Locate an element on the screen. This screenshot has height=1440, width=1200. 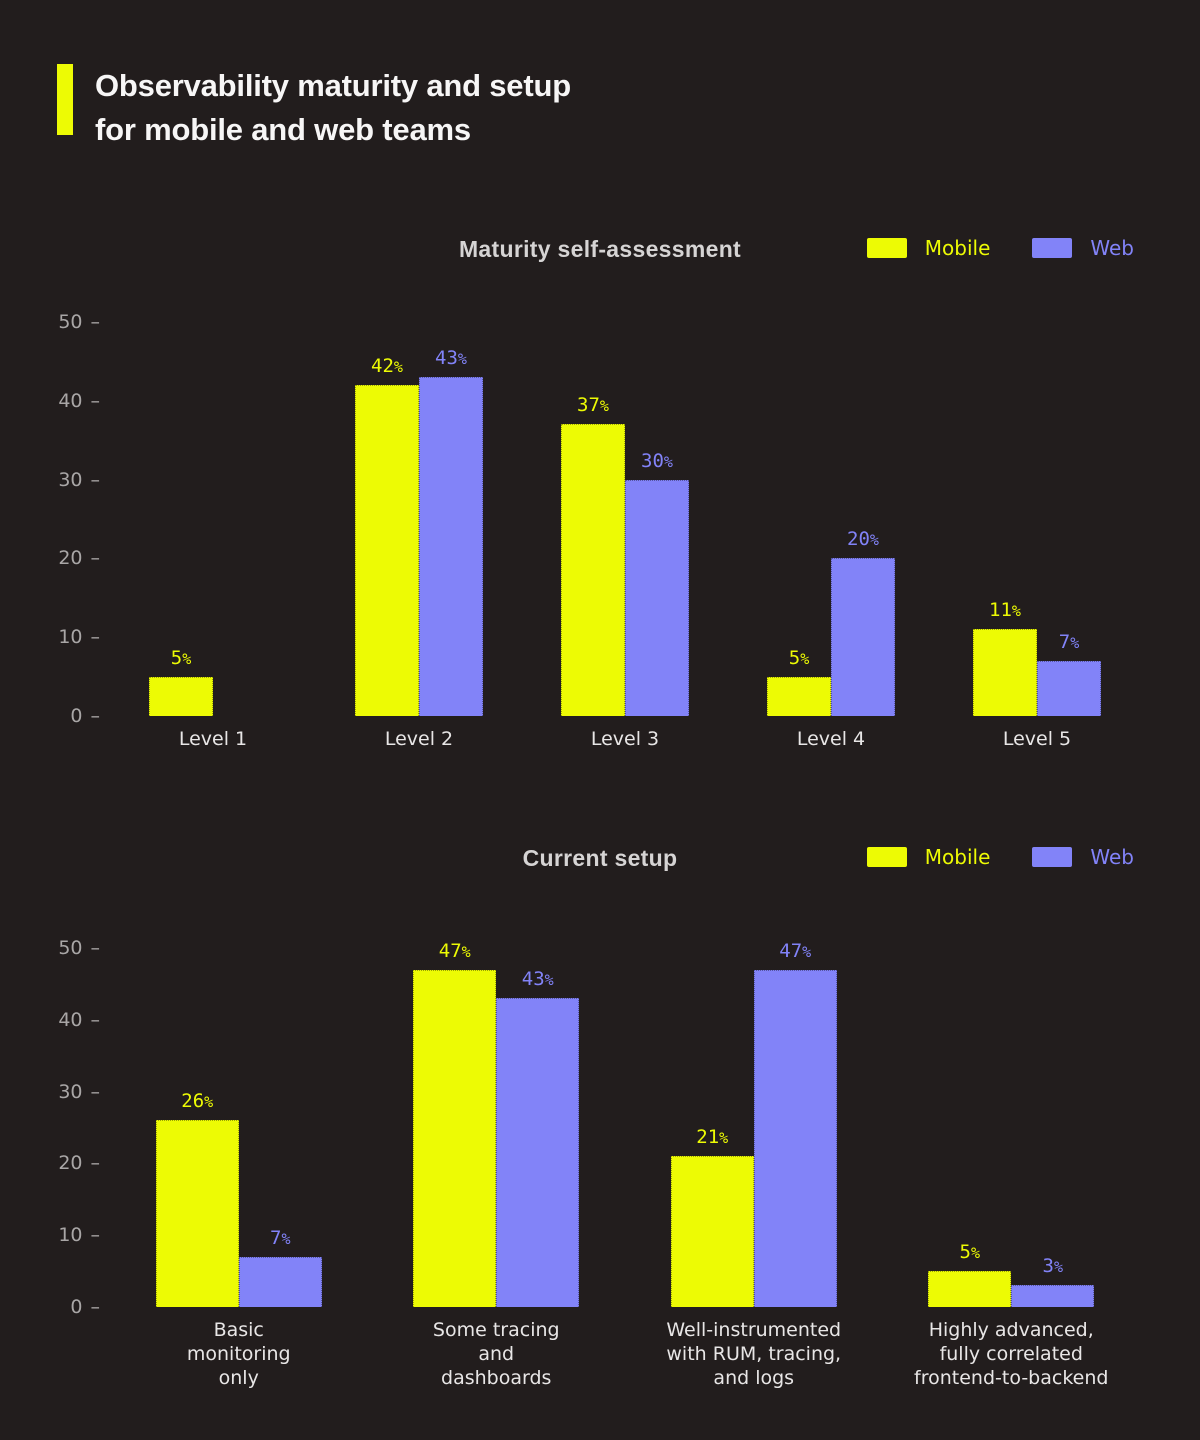
legend-label-mobile: Mobile is located at coordinates (957, 248).